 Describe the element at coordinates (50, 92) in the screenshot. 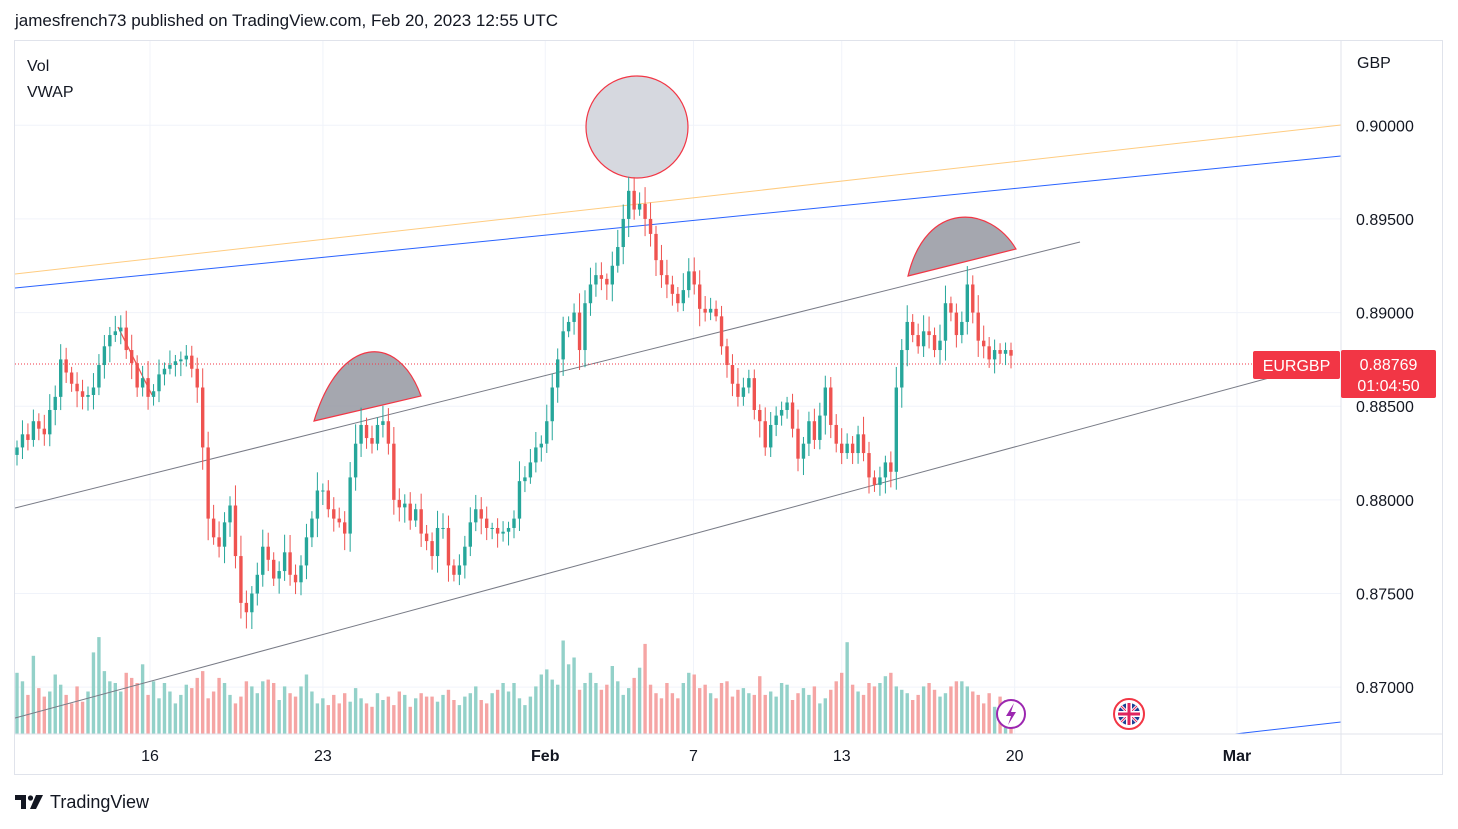

I see `legend-item-vwap: VWAP` at that location.